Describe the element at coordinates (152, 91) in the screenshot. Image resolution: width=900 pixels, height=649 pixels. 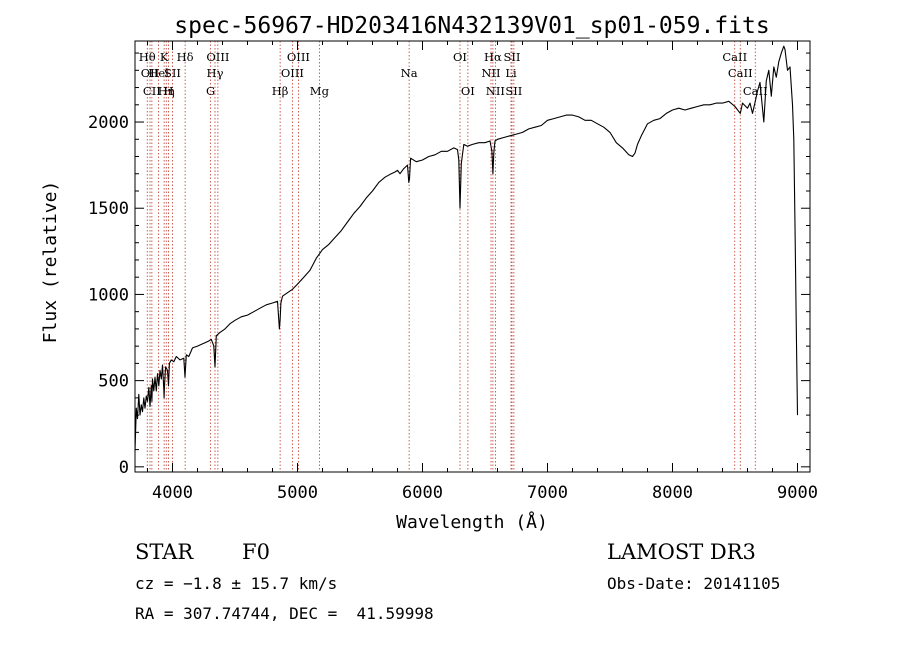
I see `marker-label: CII` at that location.